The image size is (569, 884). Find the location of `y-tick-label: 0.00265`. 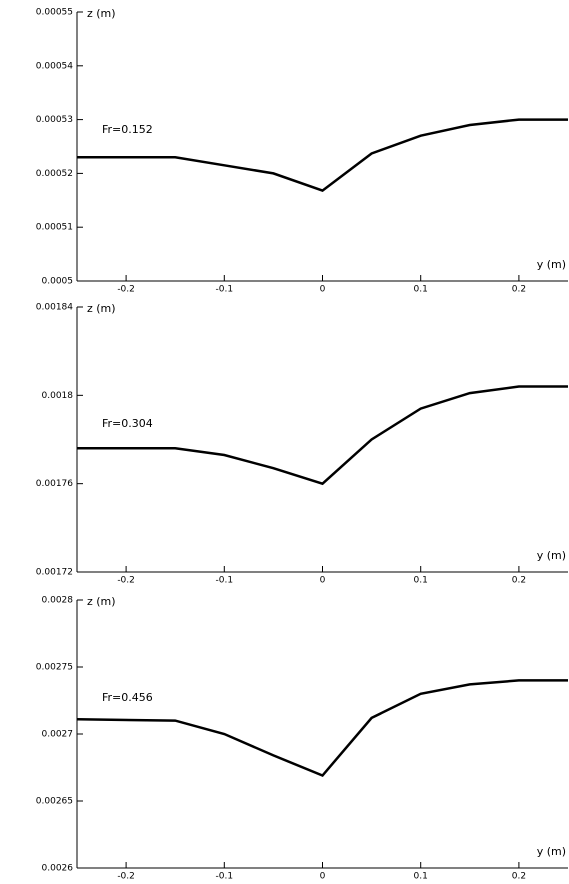

y-tick-label: 0.00265 is located at coordinates (54, 802).